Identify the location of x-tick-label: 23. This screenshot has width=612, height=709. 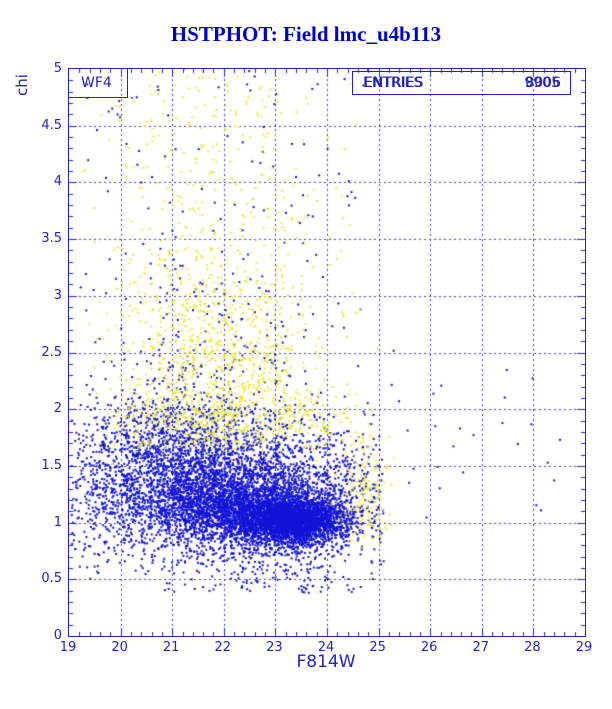
(274, 647).